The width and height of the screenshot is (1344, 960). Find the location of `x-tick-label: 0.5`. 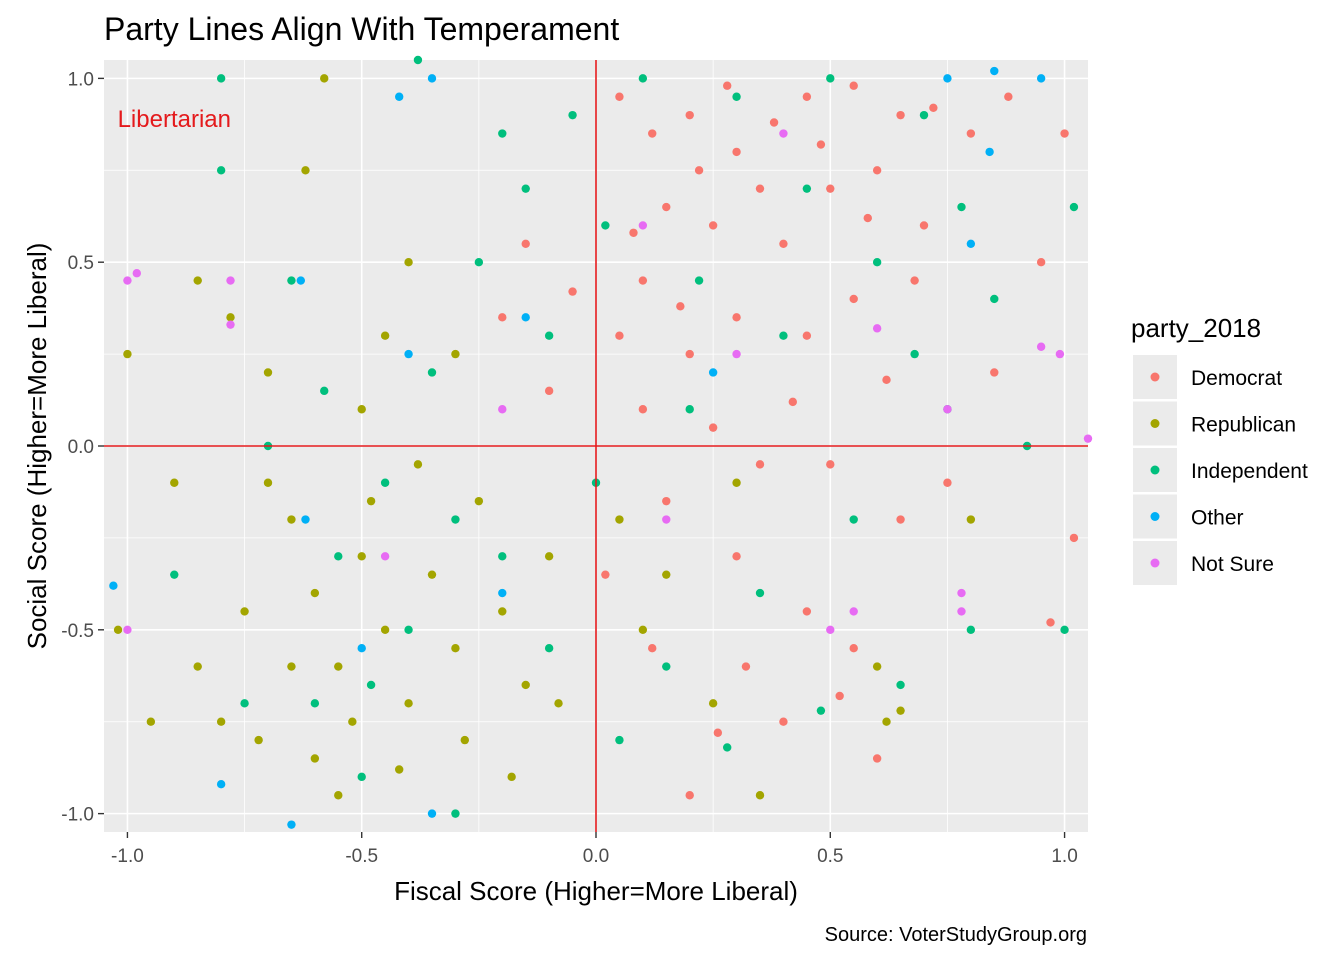

x-tick-label: 0.5 is located at coordinates (830, 856).